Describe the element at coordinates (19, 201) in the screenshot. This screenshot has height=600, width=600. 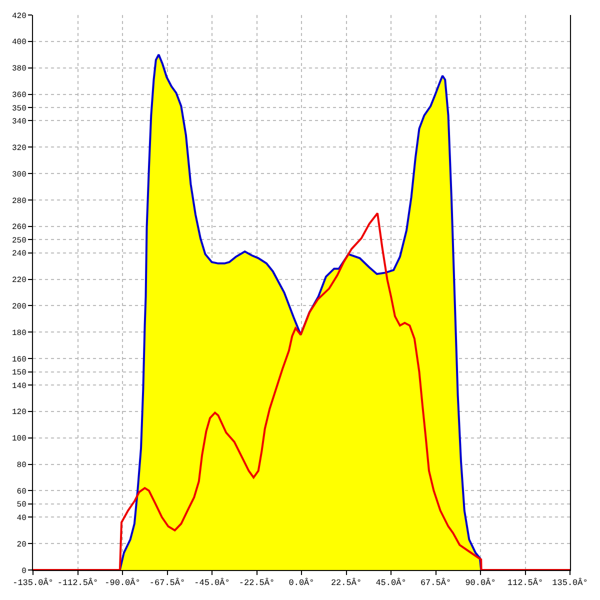
I see `y-tick-label: 280` at that location.